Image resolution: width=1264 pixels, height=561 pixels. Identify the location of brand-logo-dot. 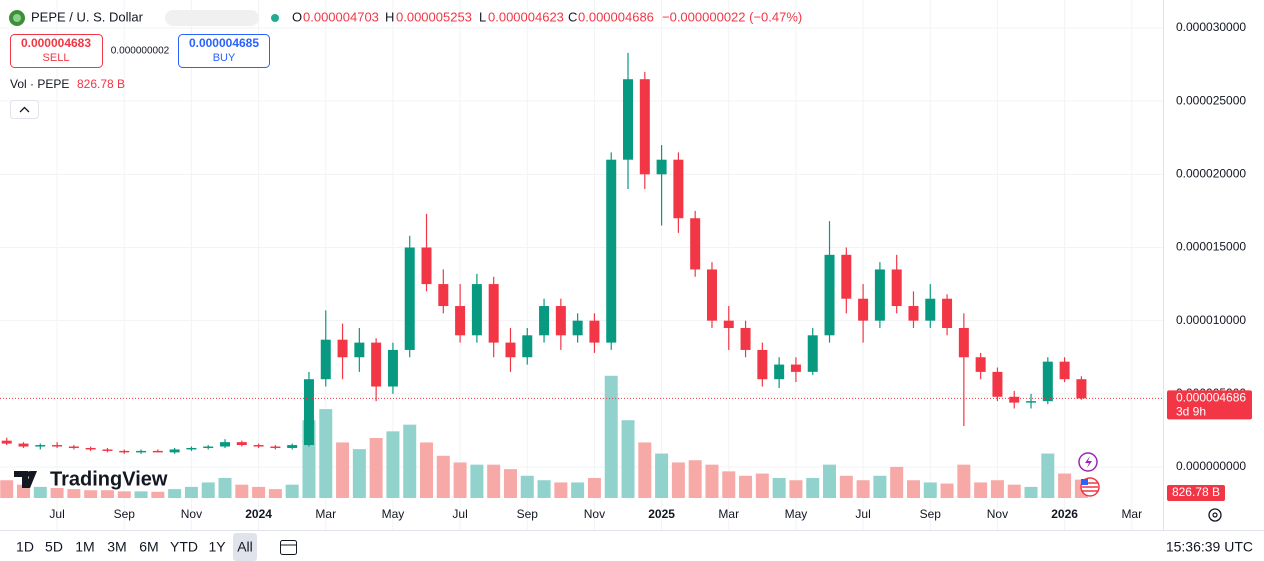
(30, 474).